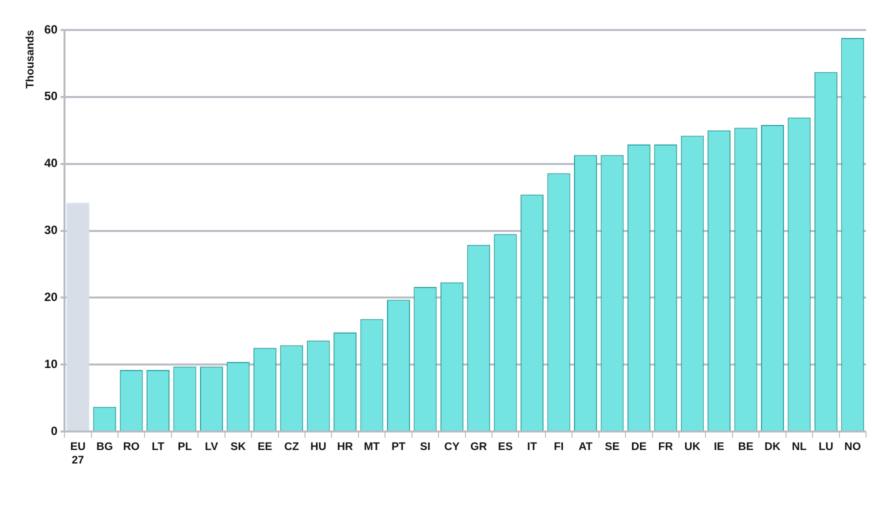 Image resolution: width=872 pixels, height=510 pixels. What do you see at coordinates (398, 447) in the screenshot?
I see `x-tick-label: PT` at bounding box center [398, 447].